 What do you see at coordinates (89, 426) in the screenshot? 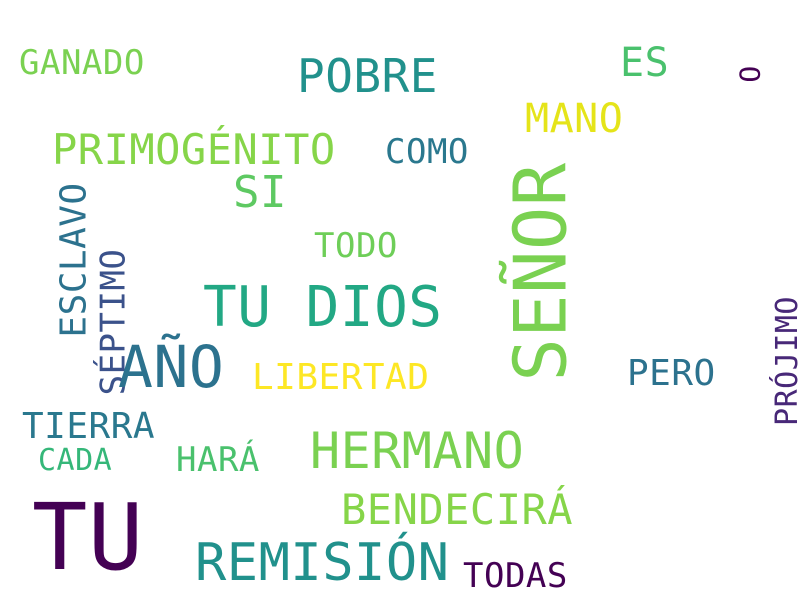
I see `word-tierra: TIERRA` at bounding box center [89, 426].